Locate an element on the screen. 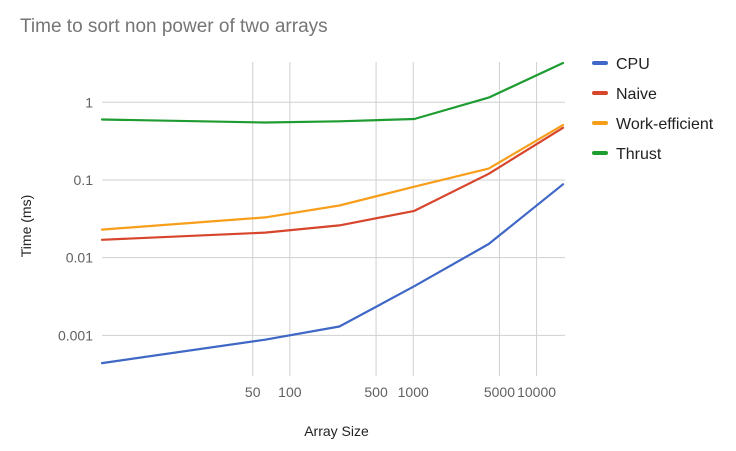 The width and height of the screenshot is (736, 451). chart-title: Time to sort non power of two arrays is located at coordinates (174, 26).